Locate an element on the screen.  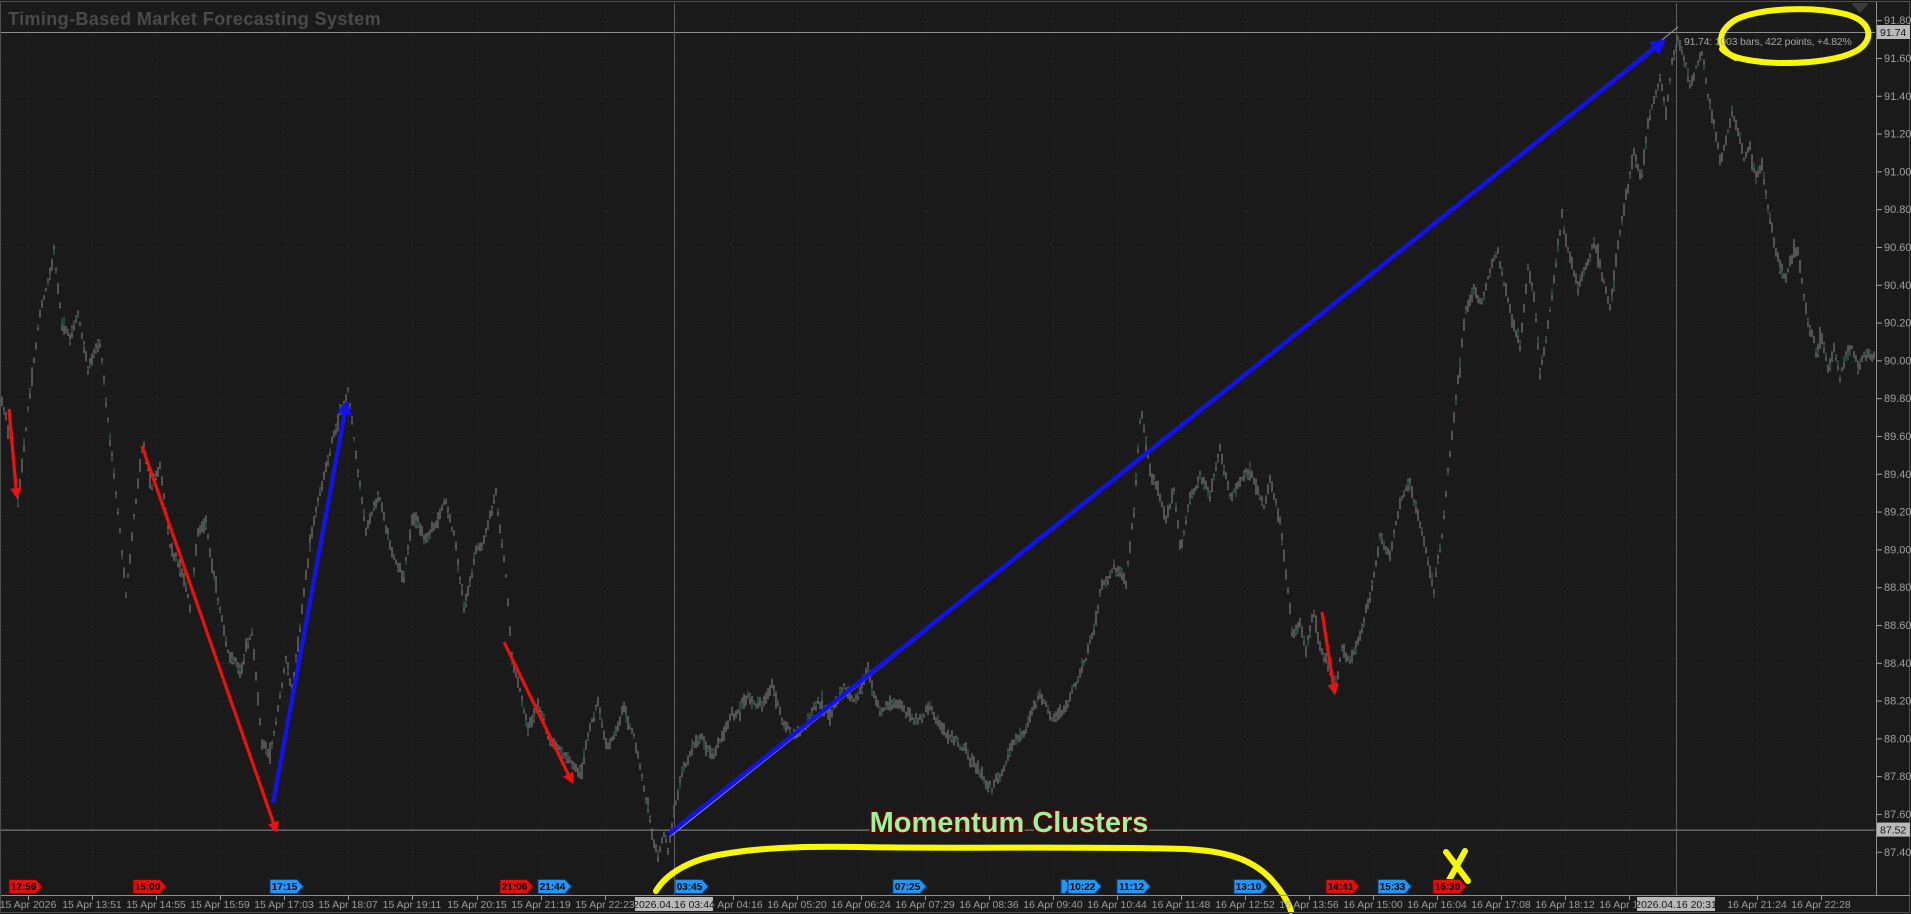
cluster-underline is located at coordinates (973, 878).